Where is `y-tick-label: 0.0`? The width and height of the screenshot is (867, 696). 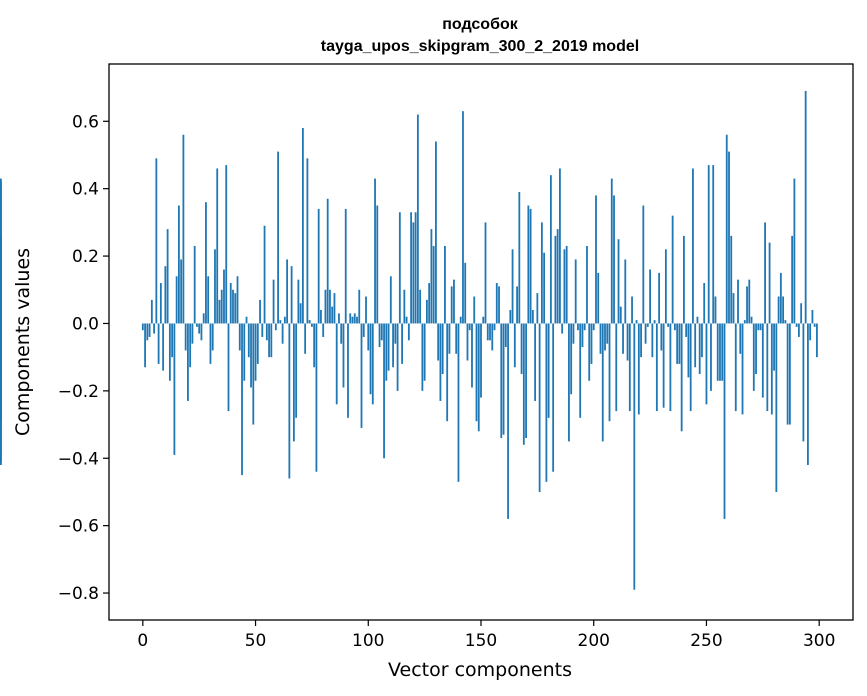 y-tick-label: 0.0 is located at coordinates (85, 324).